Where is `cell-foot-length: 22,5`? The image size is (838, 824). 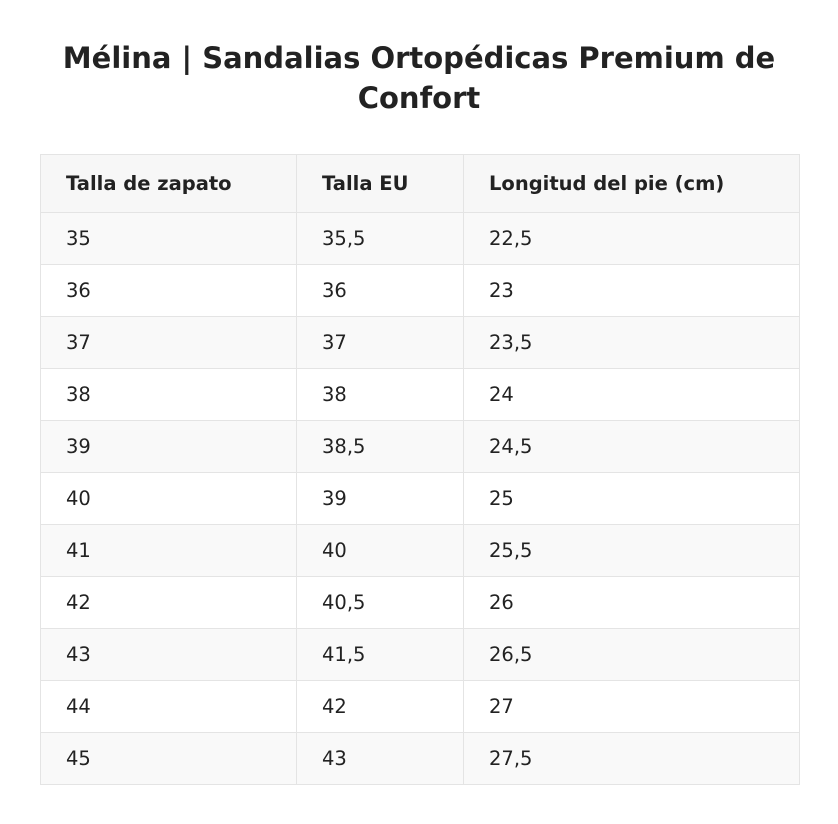
cell-foot-length: 22,5 is located at coordinates (631, 238).